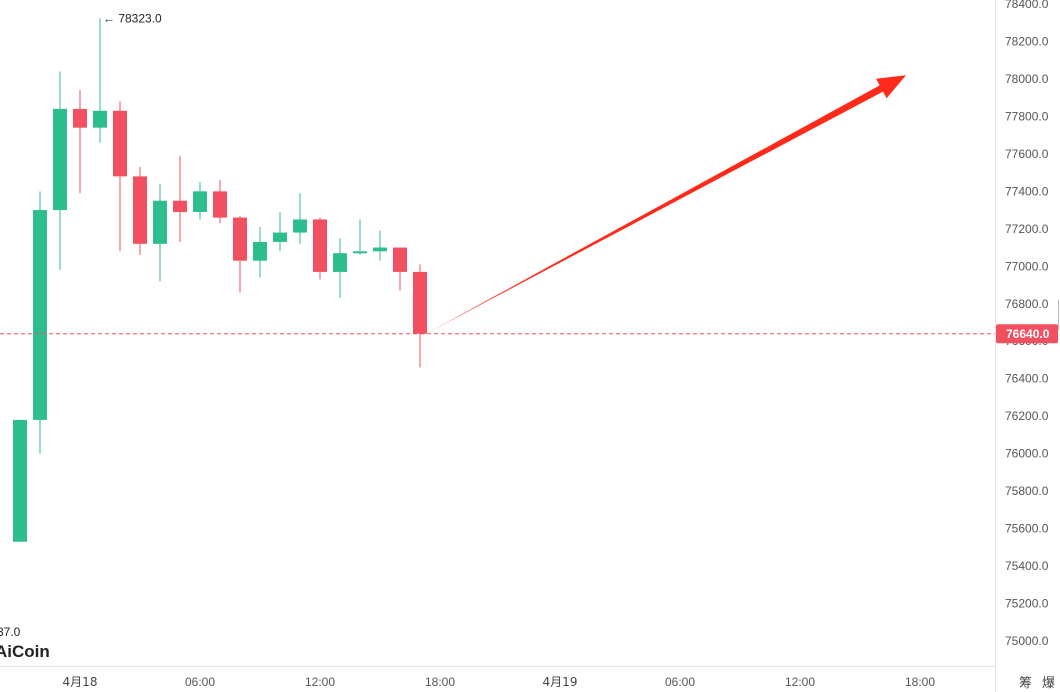  Describe the element at coordinates (132, 18) in the screenshot. I see `high-price-annotation: ← 78323.0` at that location.